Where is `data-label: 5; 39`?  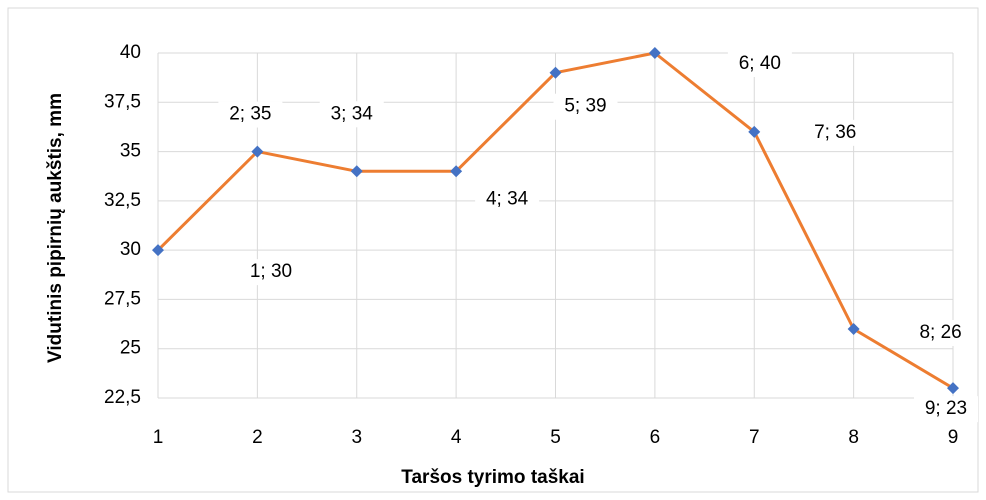
data-label: 5; 39 is located at coordinates (585, 106).